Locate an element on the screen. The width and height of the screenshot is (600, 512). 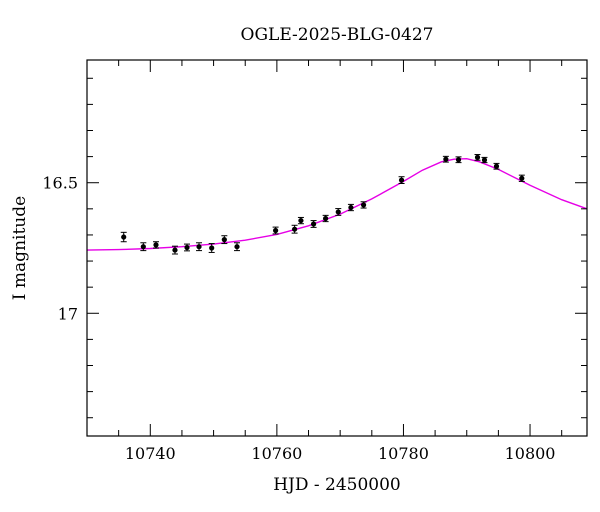
x-tick-label: 10740 is located at coordinates (150, 453).